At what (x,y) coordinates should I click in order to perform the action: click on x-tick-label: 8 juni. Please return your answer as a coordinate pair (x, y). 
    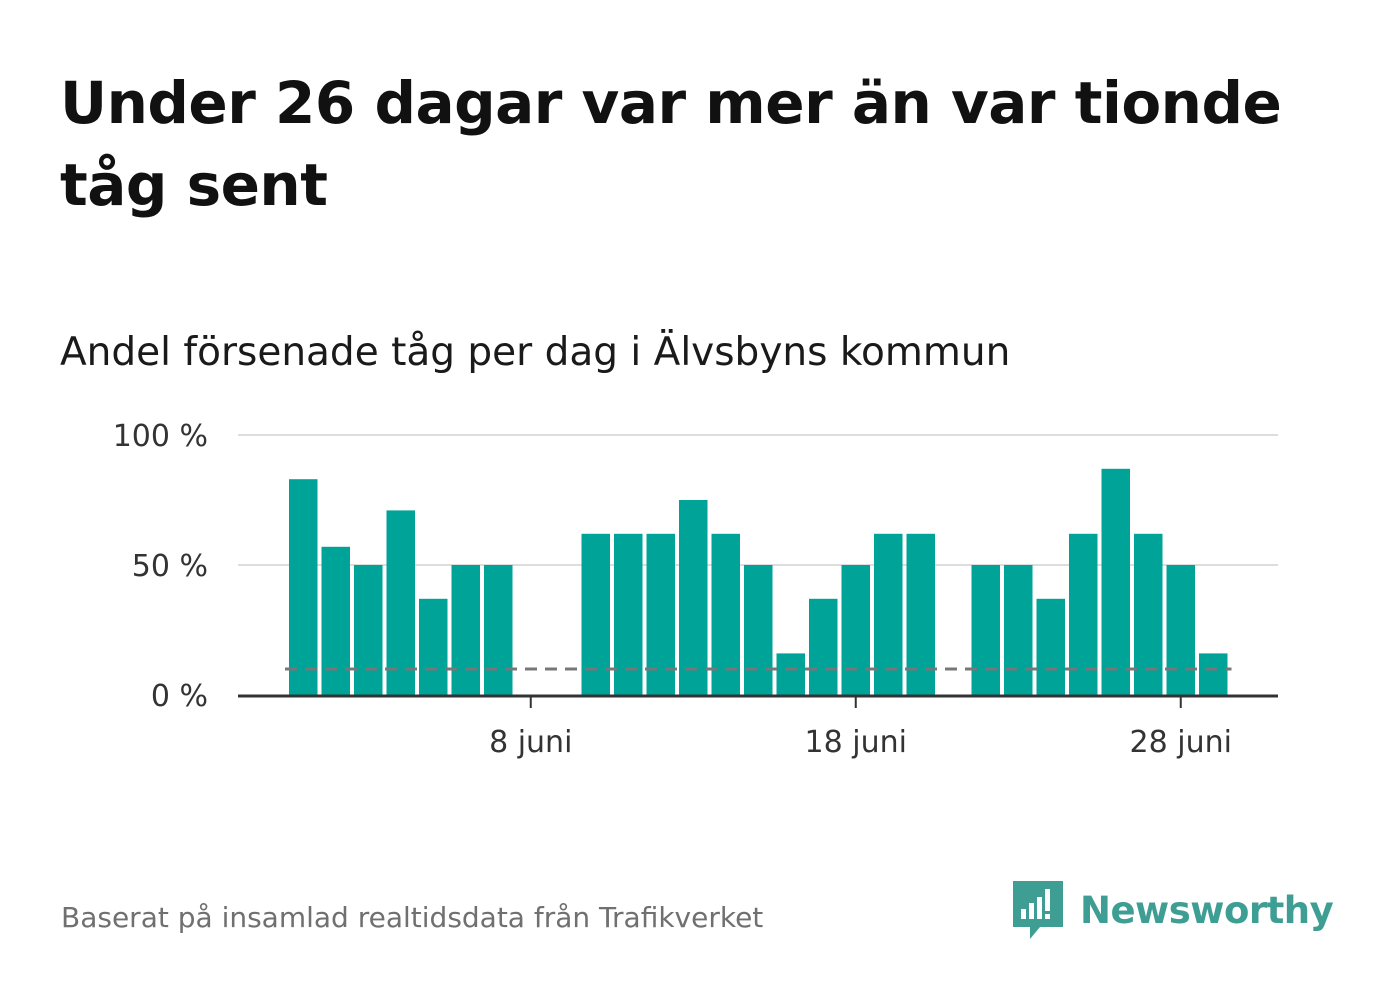
    Looking at the image, I should click on (530, 742).